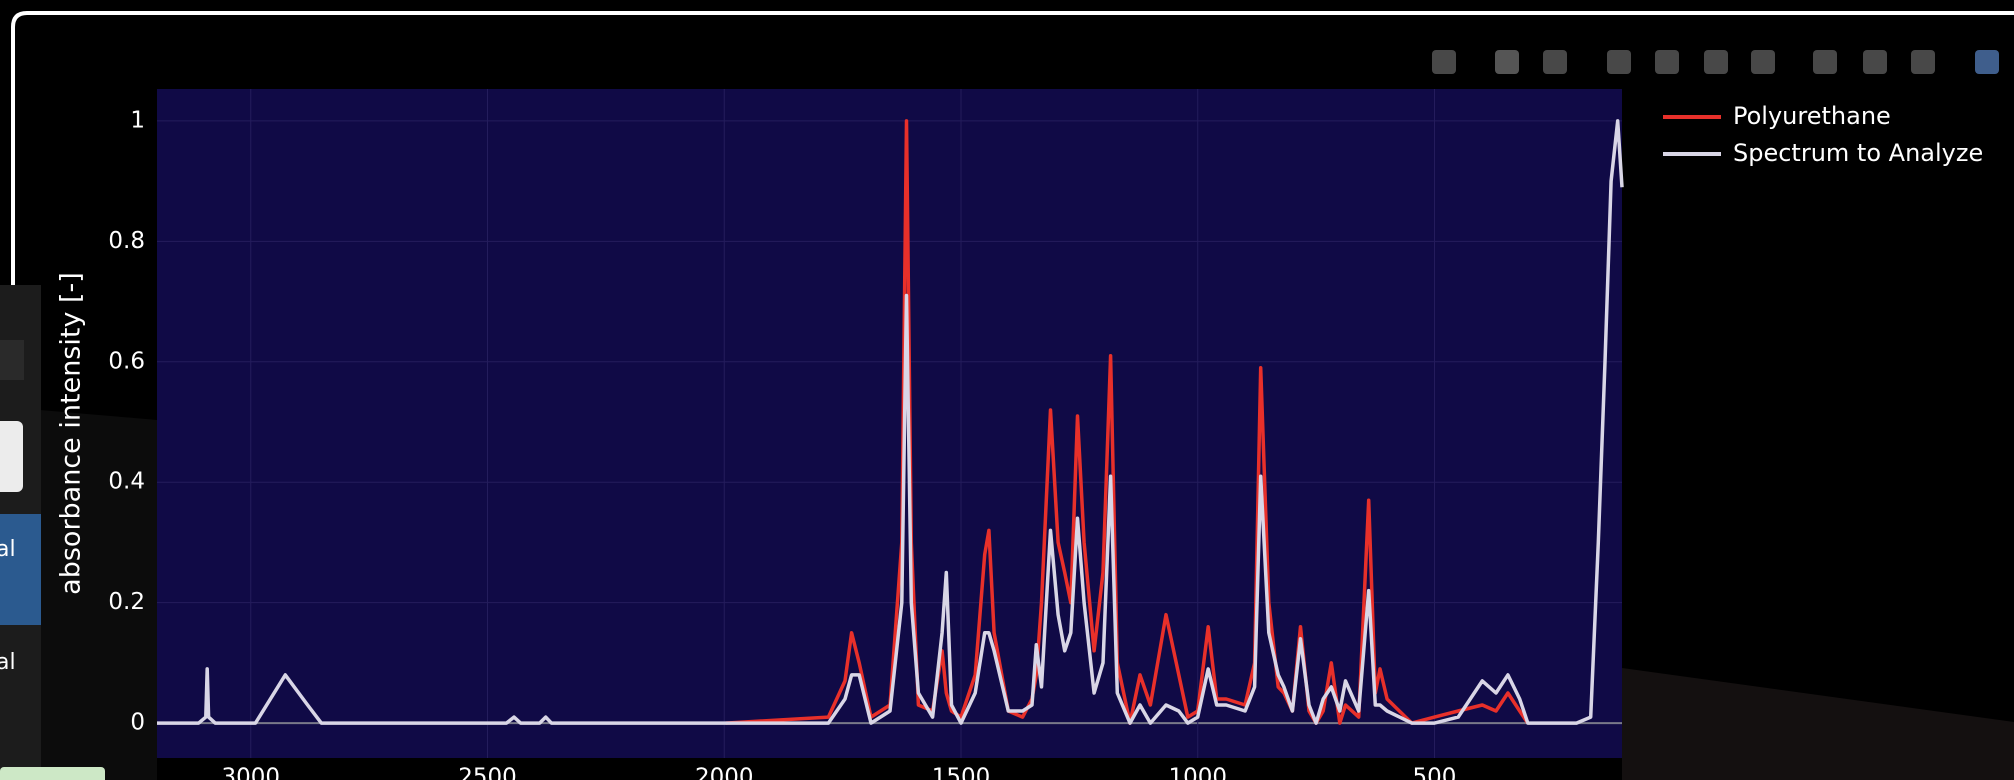  Describe the element at coordinates (961, 772) in the screenshot. I see `x-tick-label: 1500` at that location.